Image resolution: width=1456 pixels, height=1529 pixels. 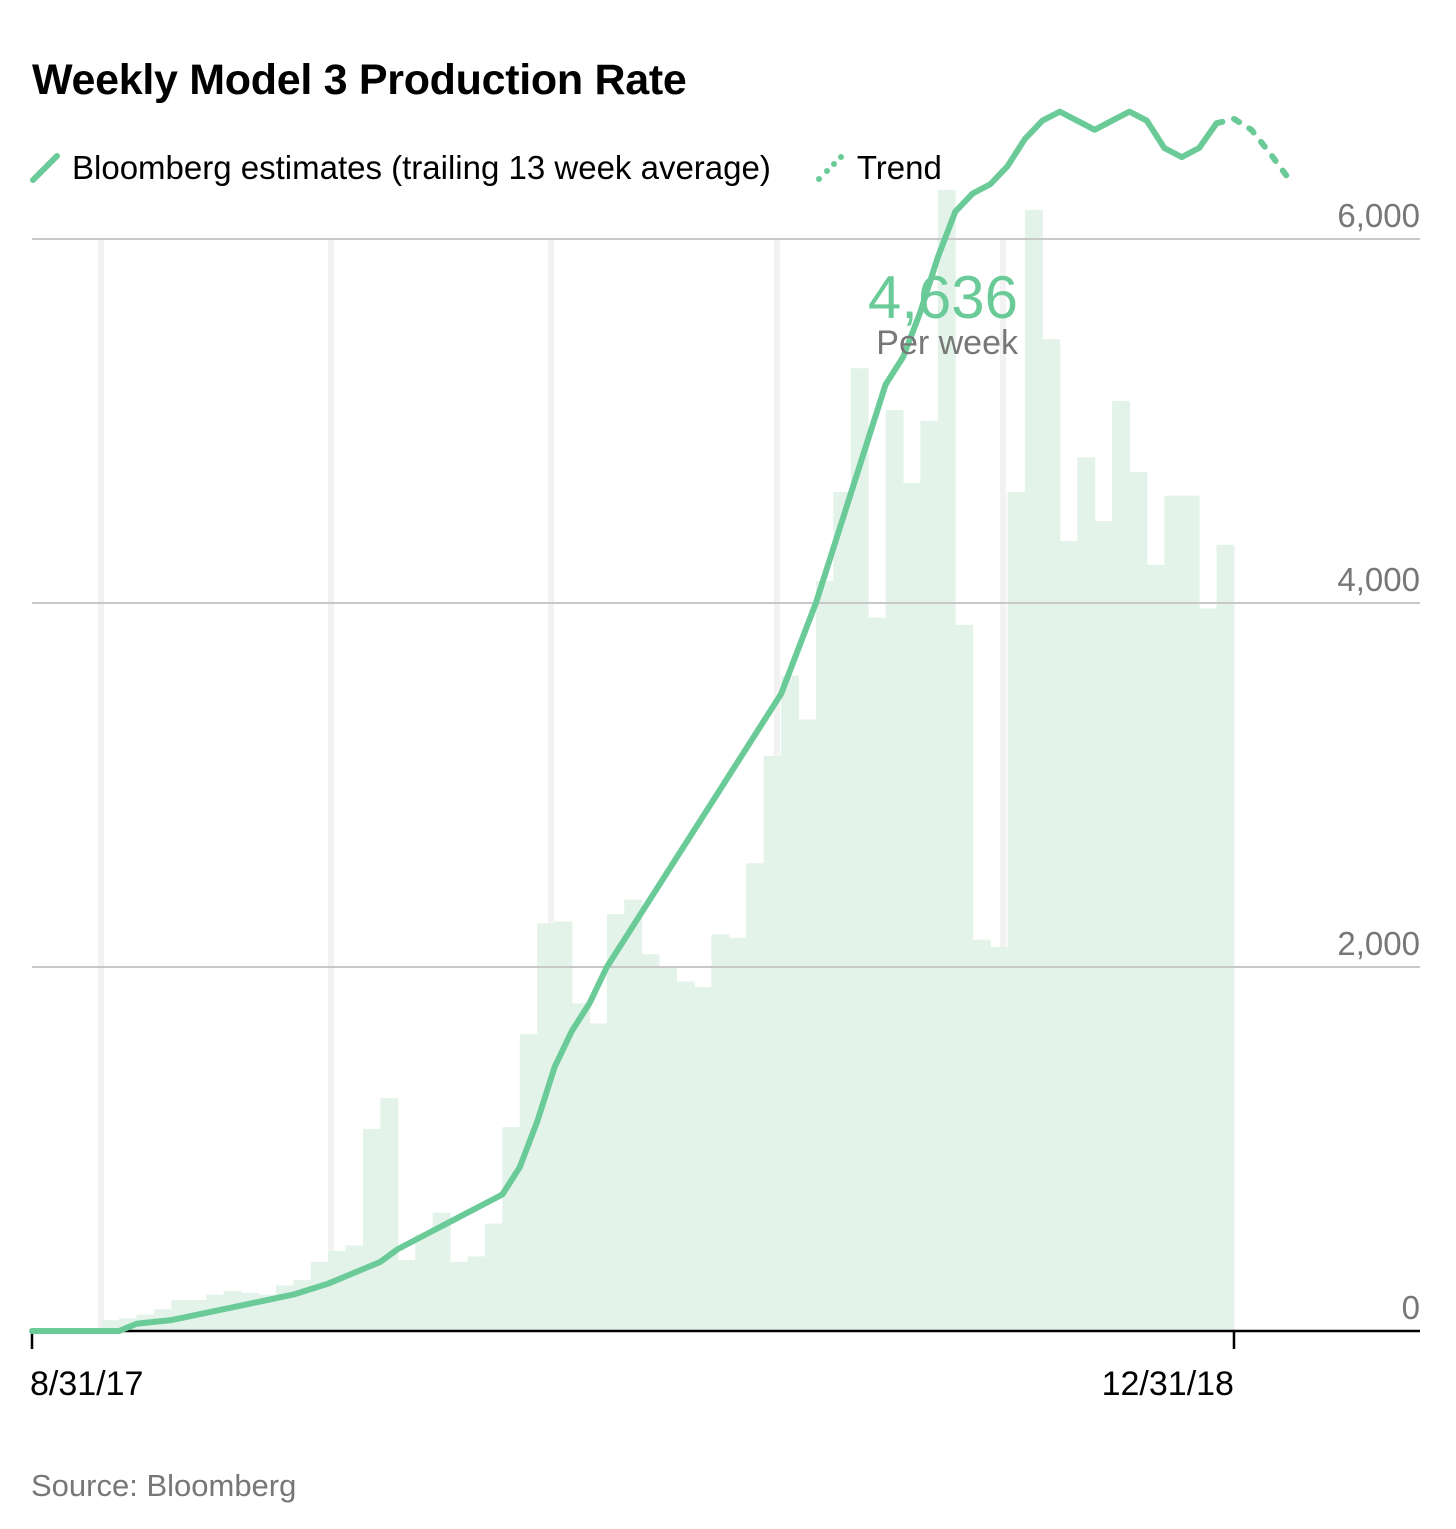 What do you see at coordinates (1251, 147) in the screenshot?
I see `trend-line` at bounding box center [1251, 147].